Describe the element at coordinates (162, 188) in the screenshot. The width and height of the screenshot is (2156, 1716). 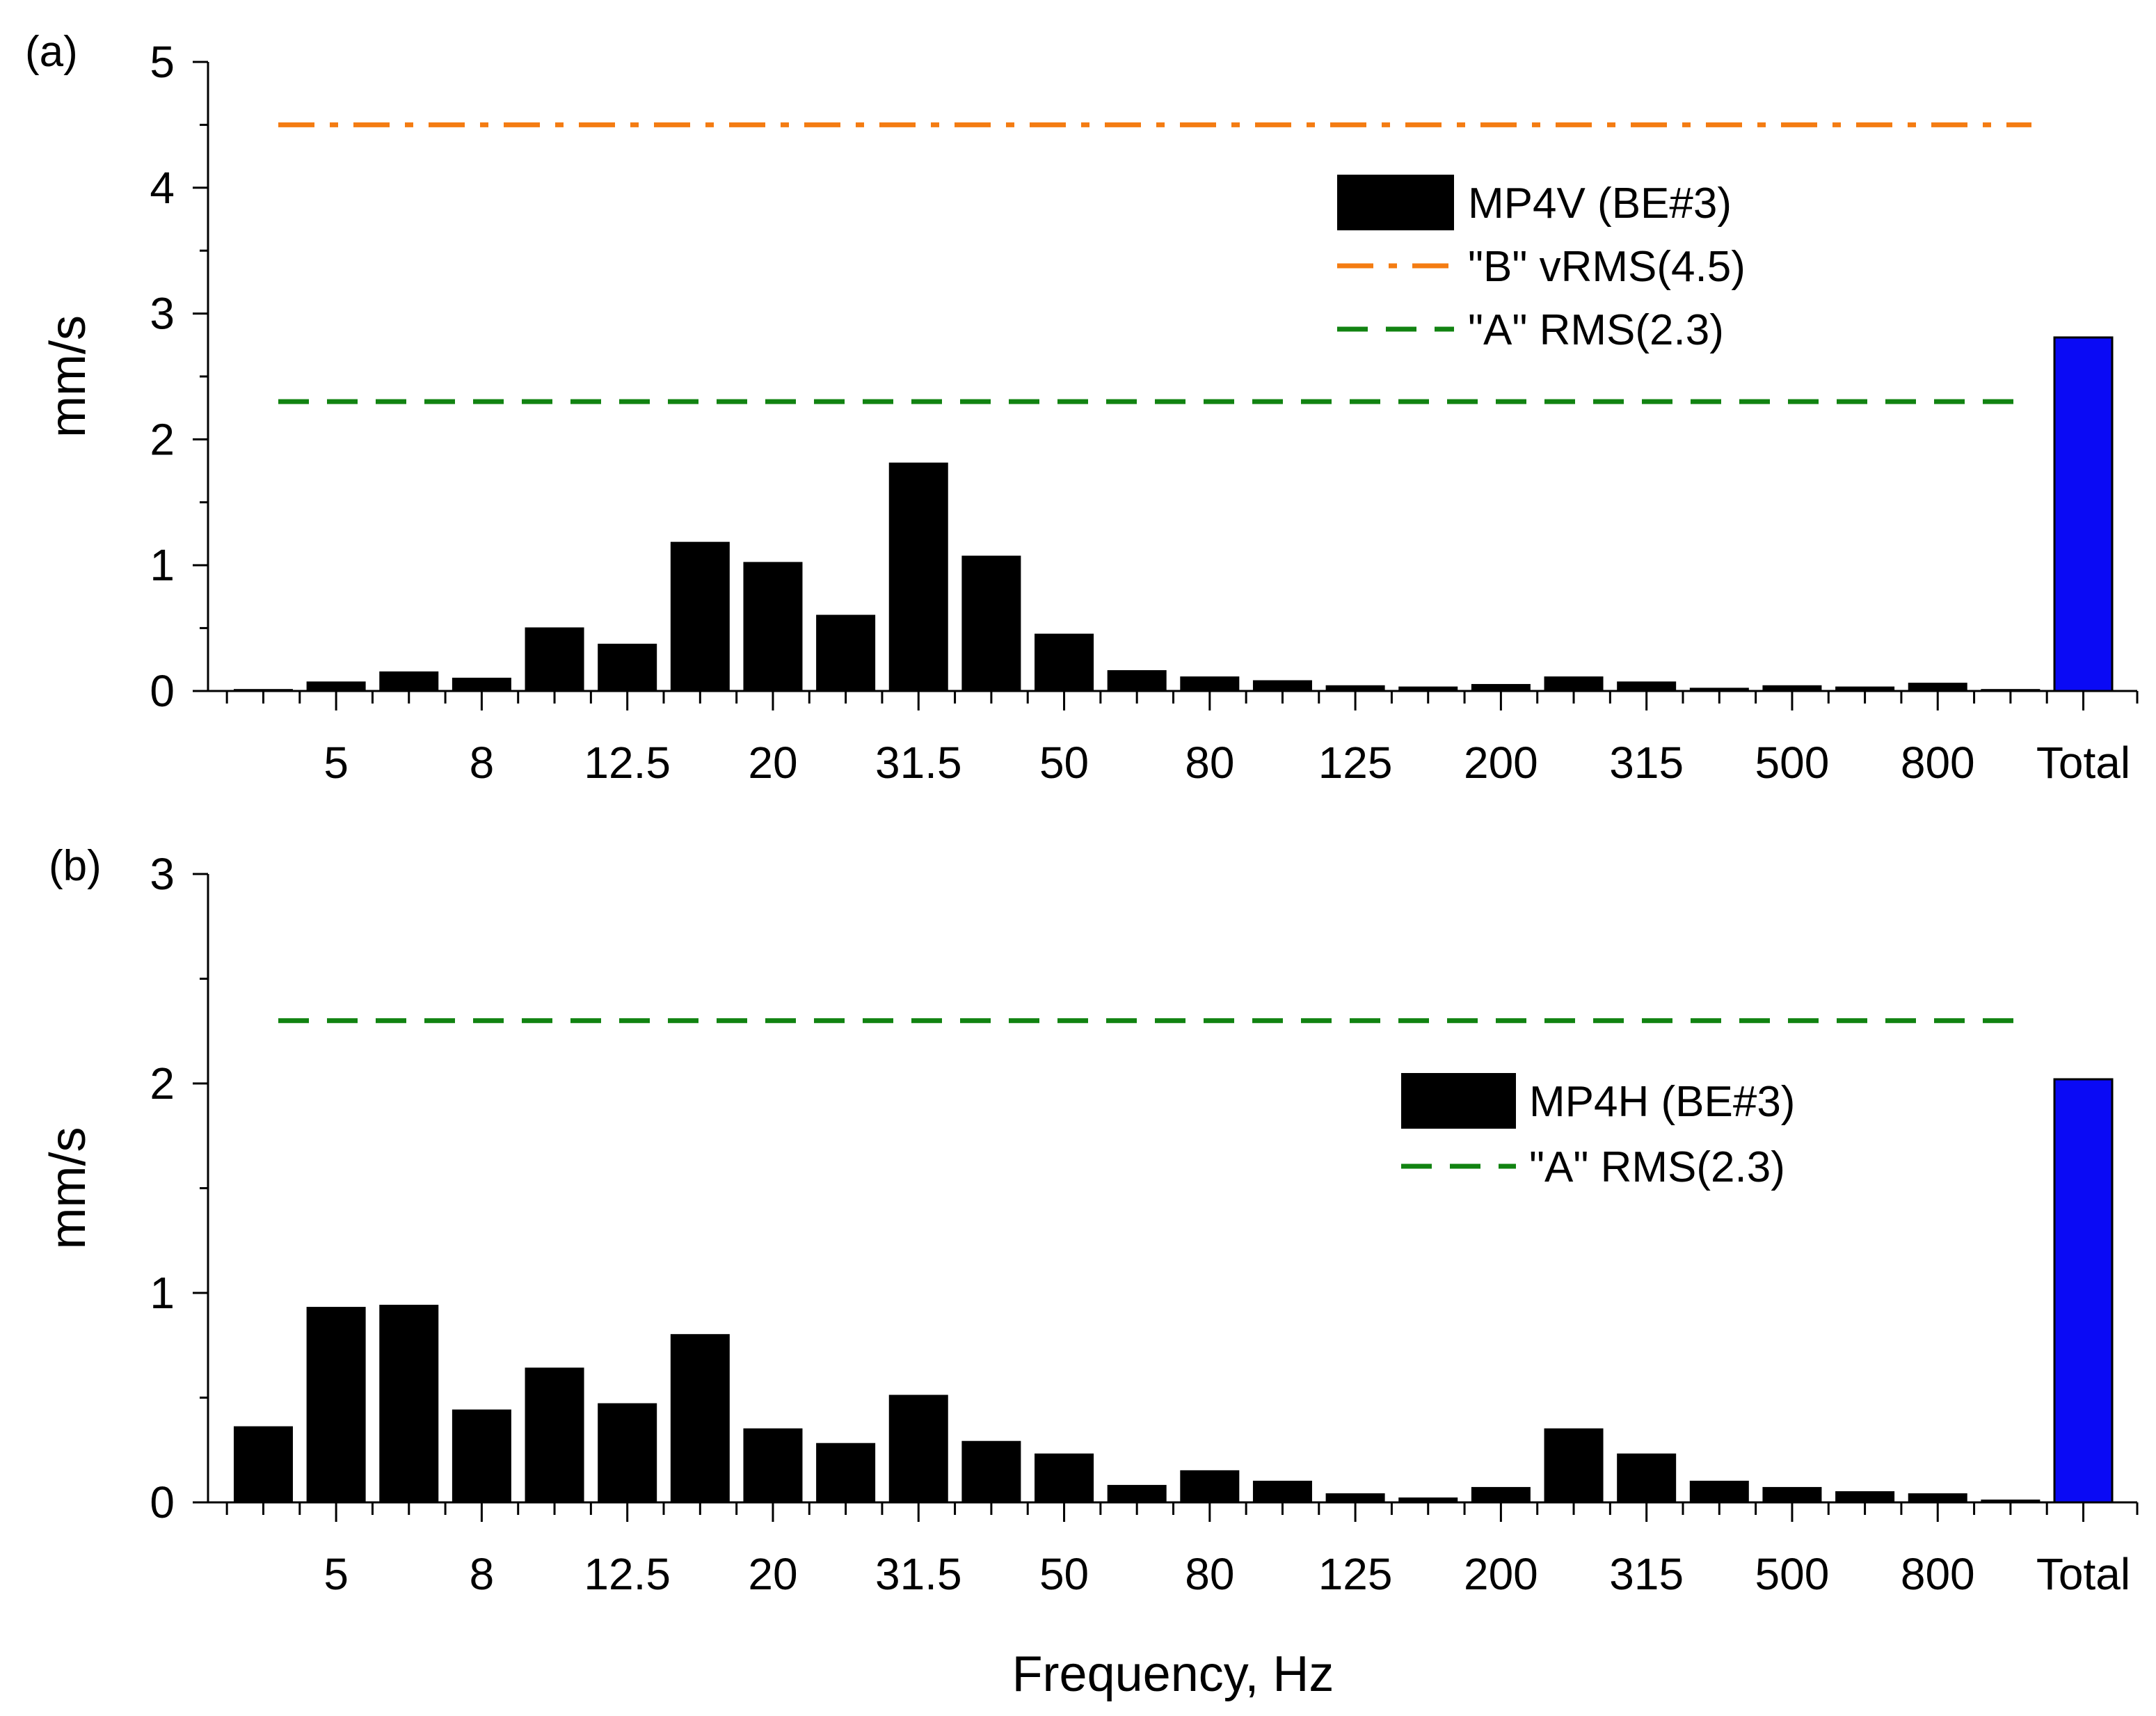
I see `y-tick-label: 4` at that location.